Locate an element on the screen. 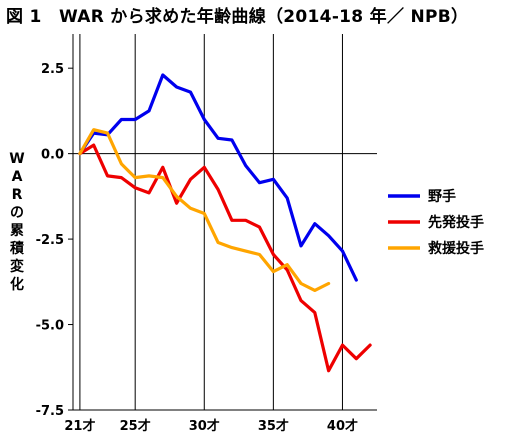 This screenshot has width=513, height=445. y-axis-label-char: 変 is located at coordinates (17, 267).